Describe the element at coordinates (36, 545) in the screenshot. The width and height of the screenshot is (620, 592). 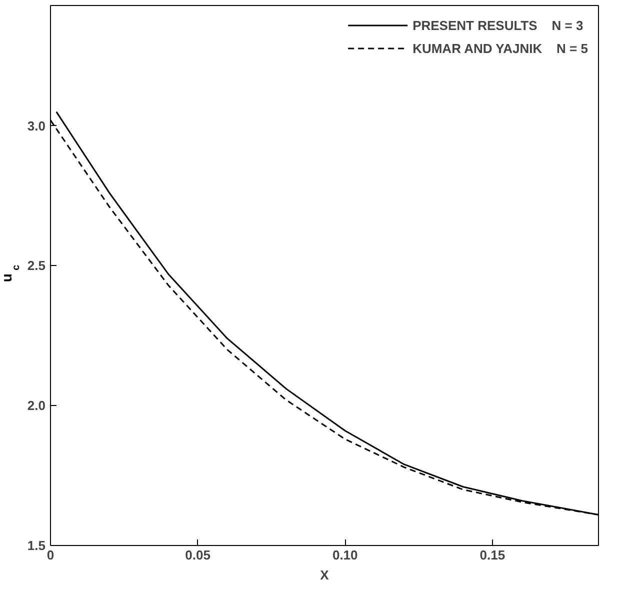
I see `y-tick-label: 1.5` at that location.